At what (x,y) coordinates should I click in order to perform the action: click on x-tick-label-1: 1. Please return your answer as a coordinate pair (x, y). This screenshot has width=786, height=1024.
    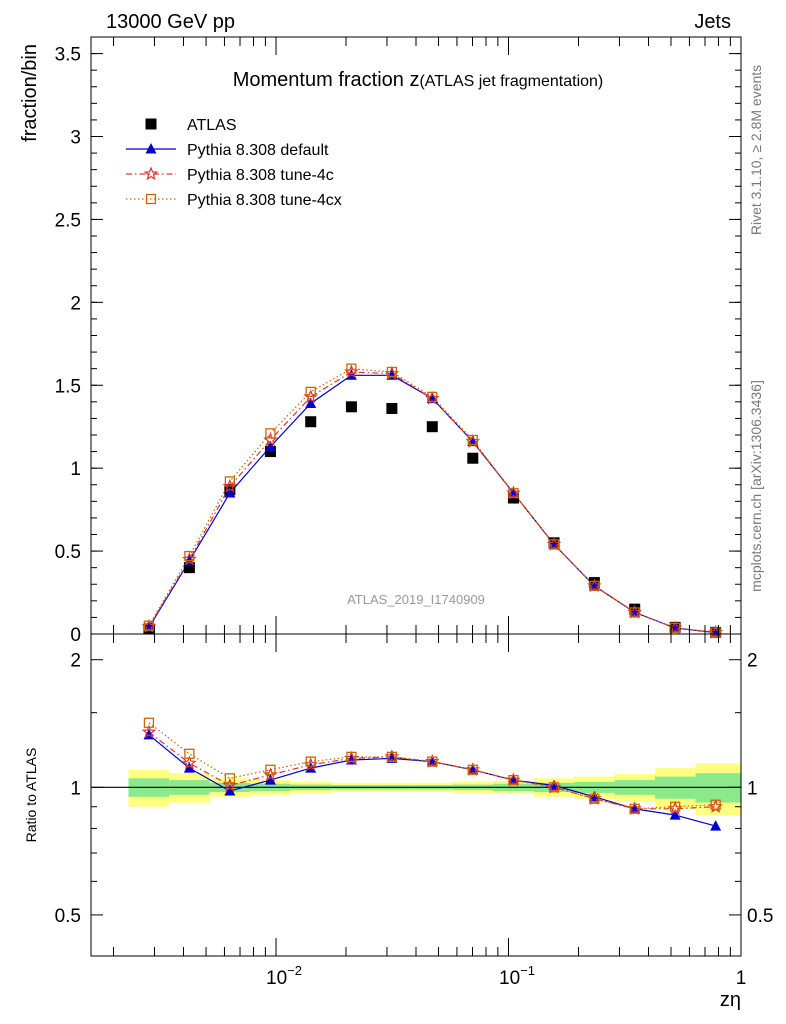
    Looking at the image, I should click on (741, 978).